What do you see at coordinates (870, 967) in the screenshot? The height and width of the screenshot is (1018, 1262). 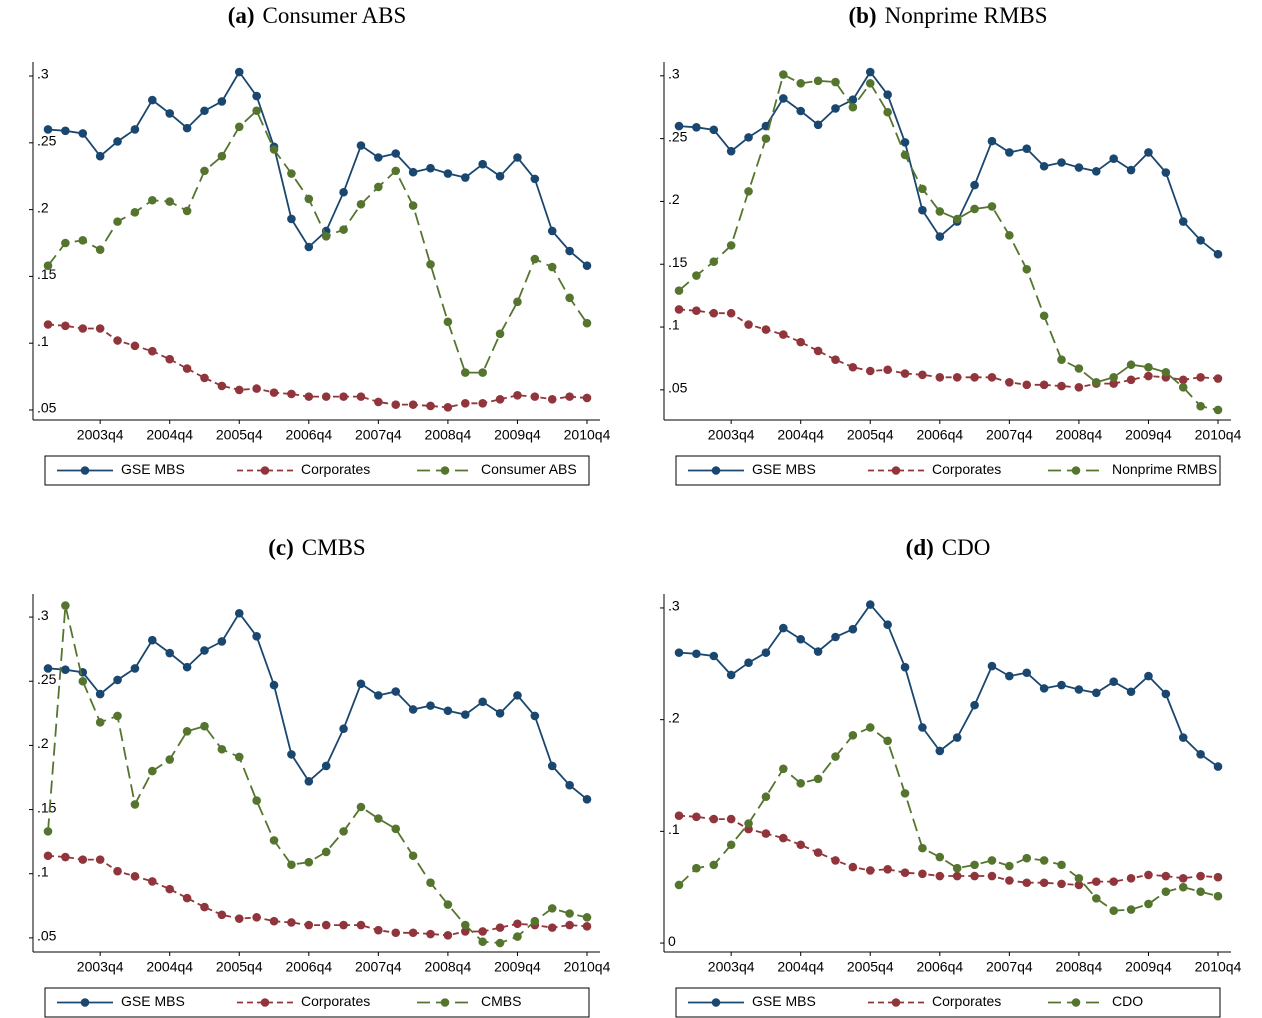 I see `x-tick-label: 2005q4` at bounding box center [870, 967].